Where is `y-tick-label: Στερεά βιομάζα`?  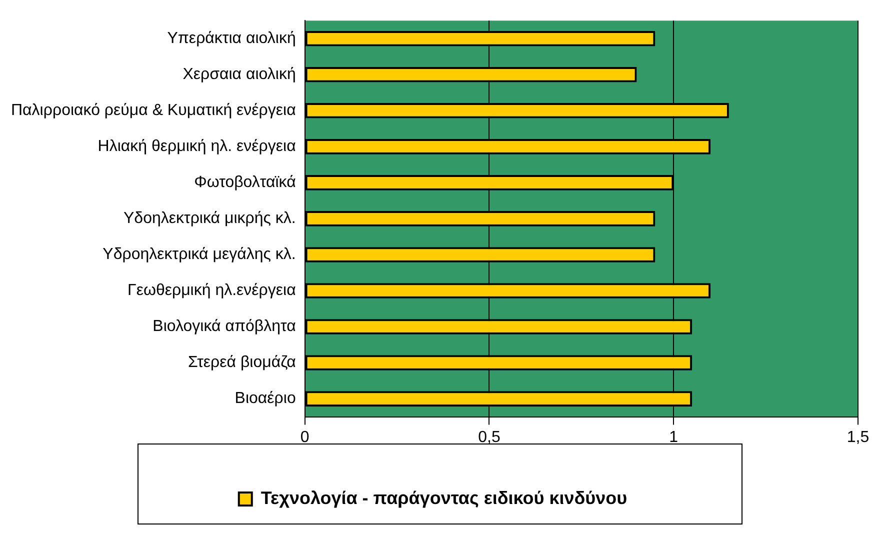
y-tick-label: Στερεά βιομάζα is located at coordinates (242, 363).